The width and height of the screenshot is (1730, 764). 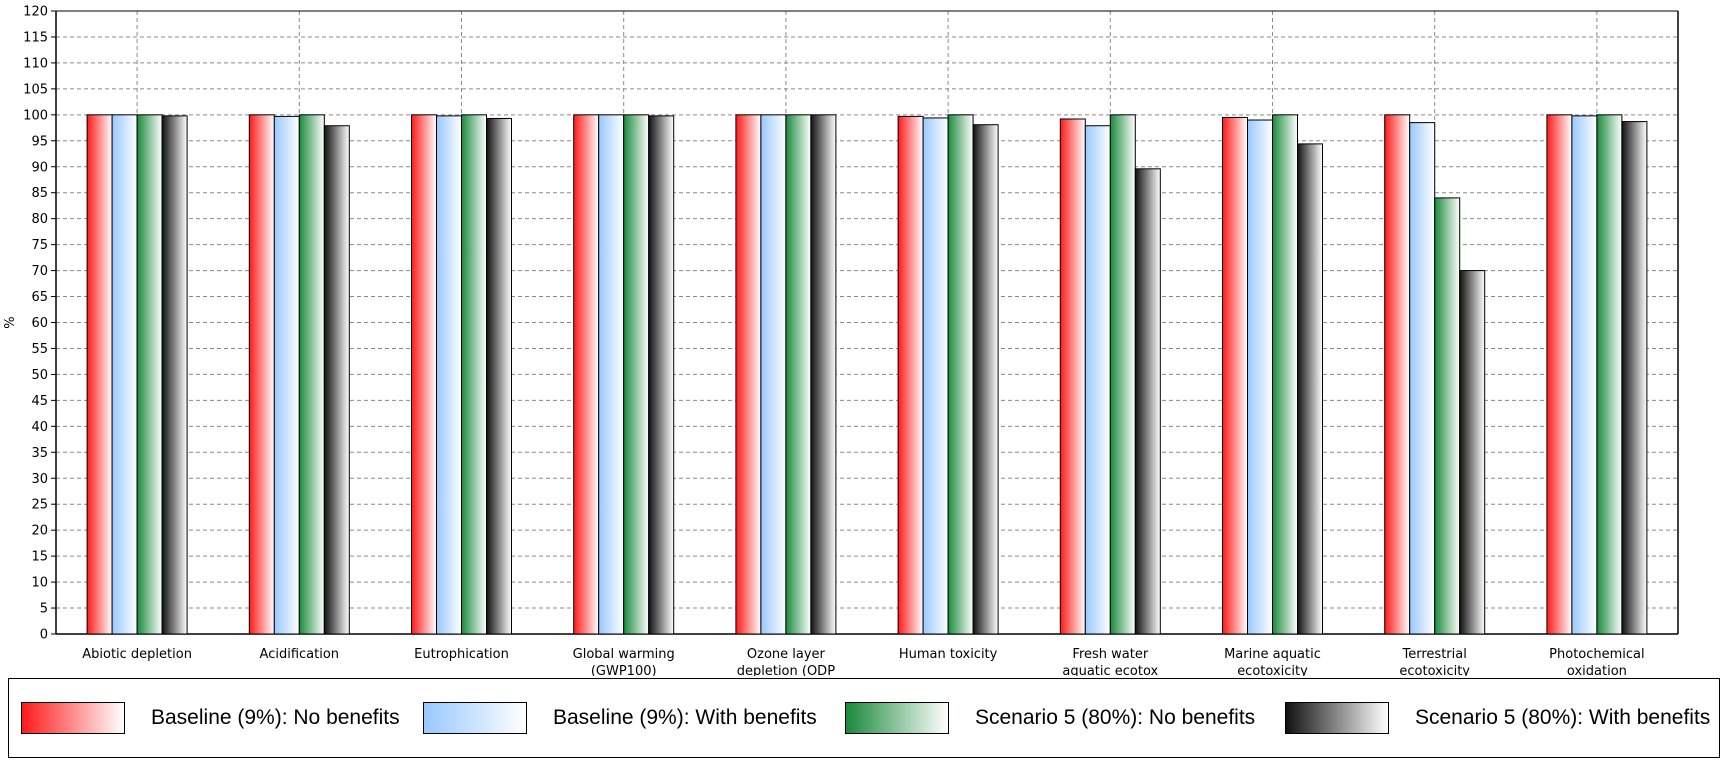 What do you see at coordinates (35, 12) in the screenshot?
I see `y-tick-label: 120` at bounding box center [35, 12].